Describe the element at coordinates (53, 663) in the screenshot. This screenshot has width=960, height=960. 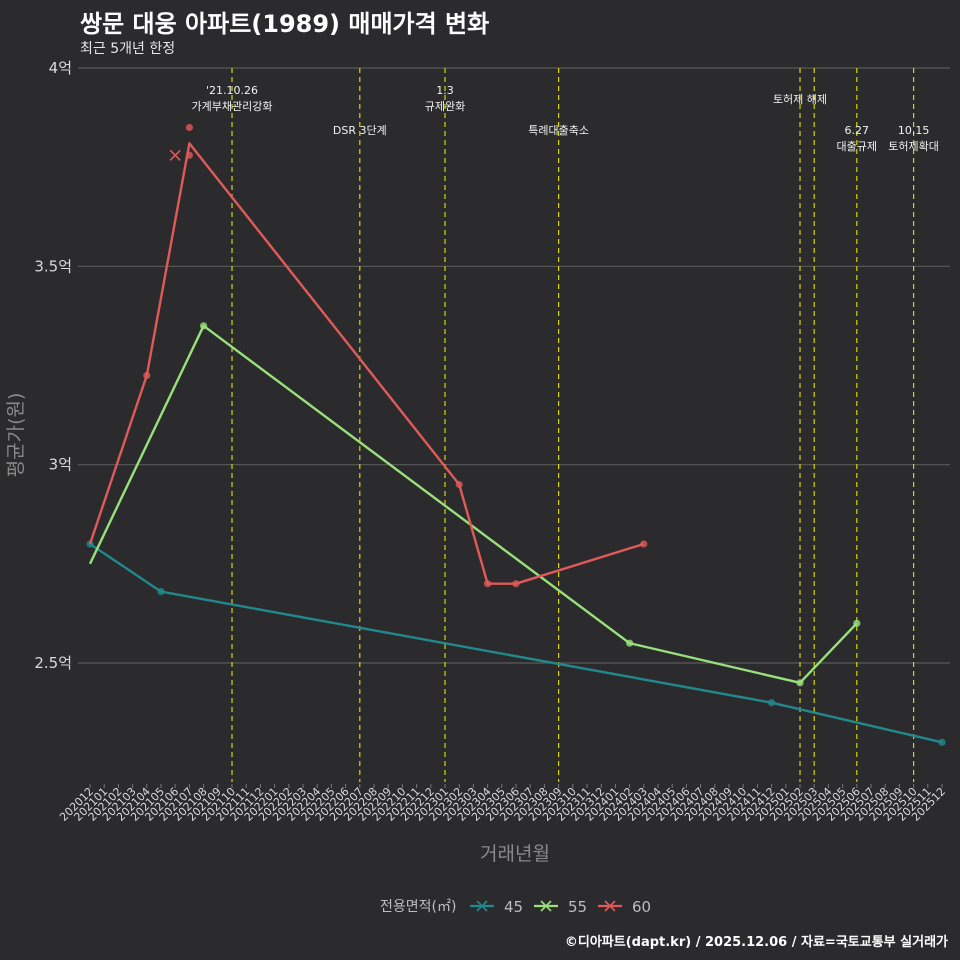
I see `y-tick-label: 2.5억` at that location.